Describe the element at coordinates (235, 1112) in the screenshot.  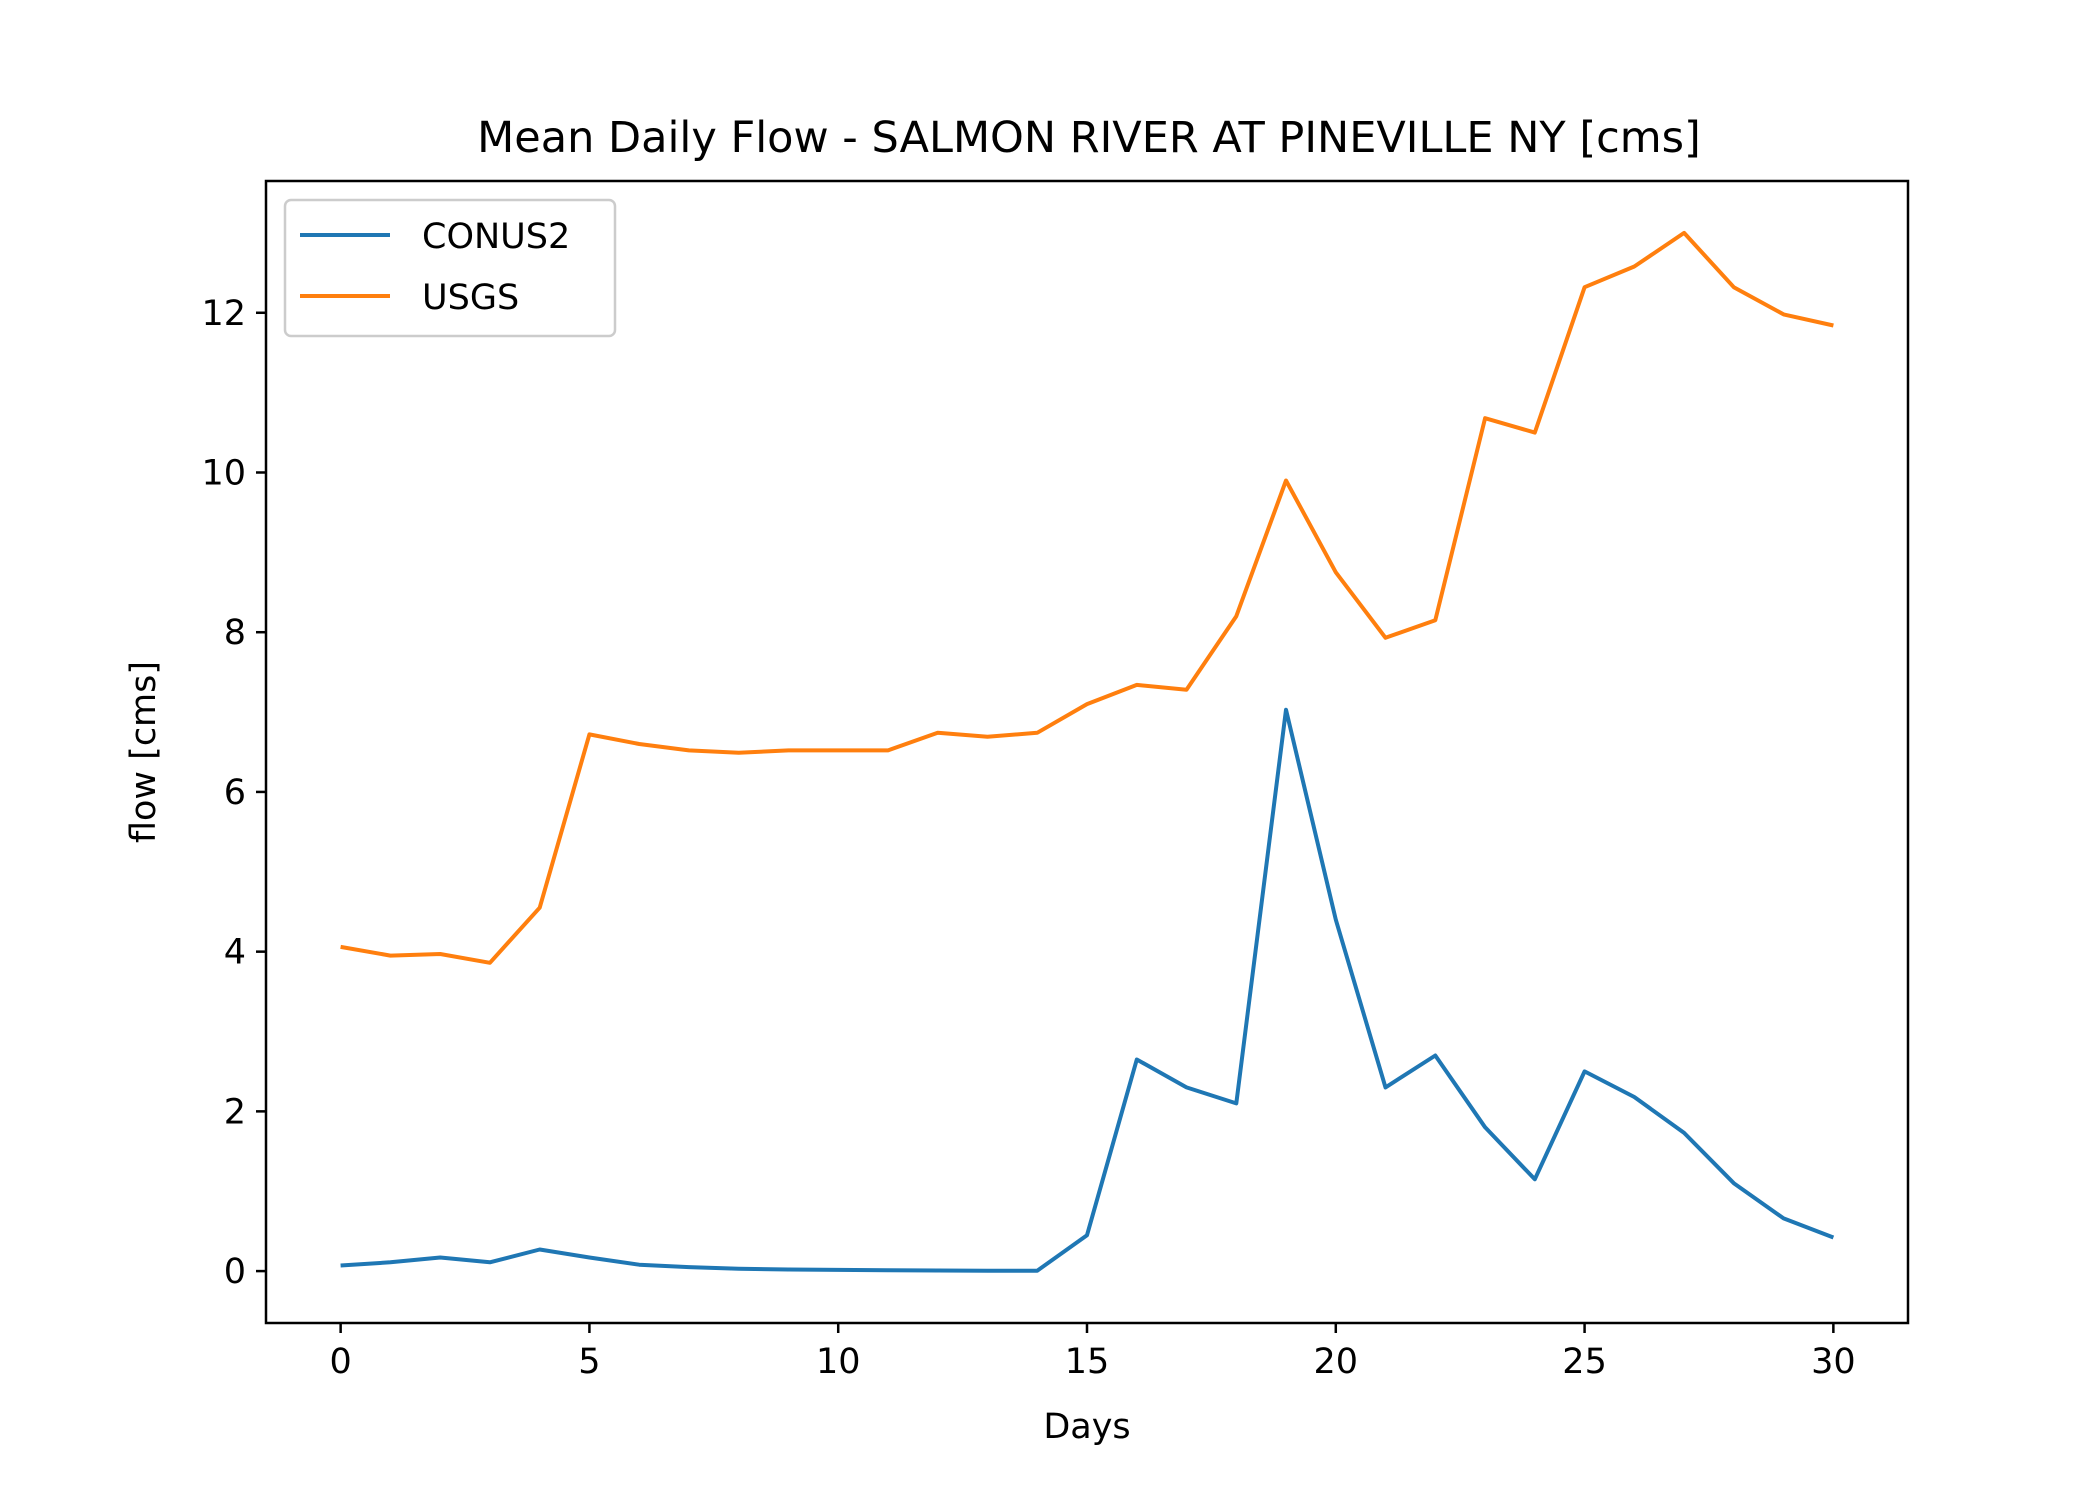
I see `y-tick-label: 2` at that location.